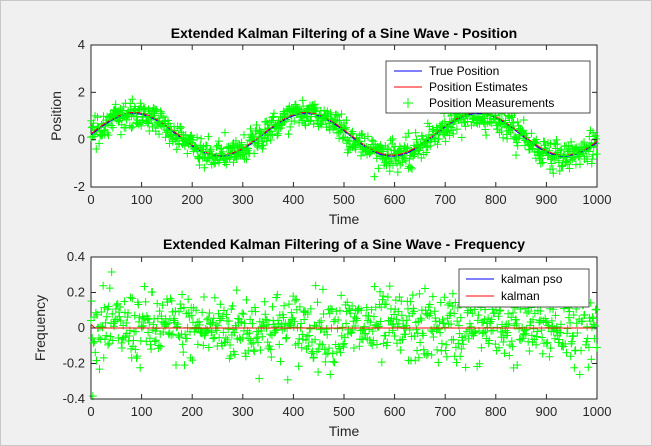 This screenshot has width=652, height=446. What do you see at coordinates (40, 328) in the screenshot?
I see `frequency-y-label: Frequency` at bounding box center [40, 328].